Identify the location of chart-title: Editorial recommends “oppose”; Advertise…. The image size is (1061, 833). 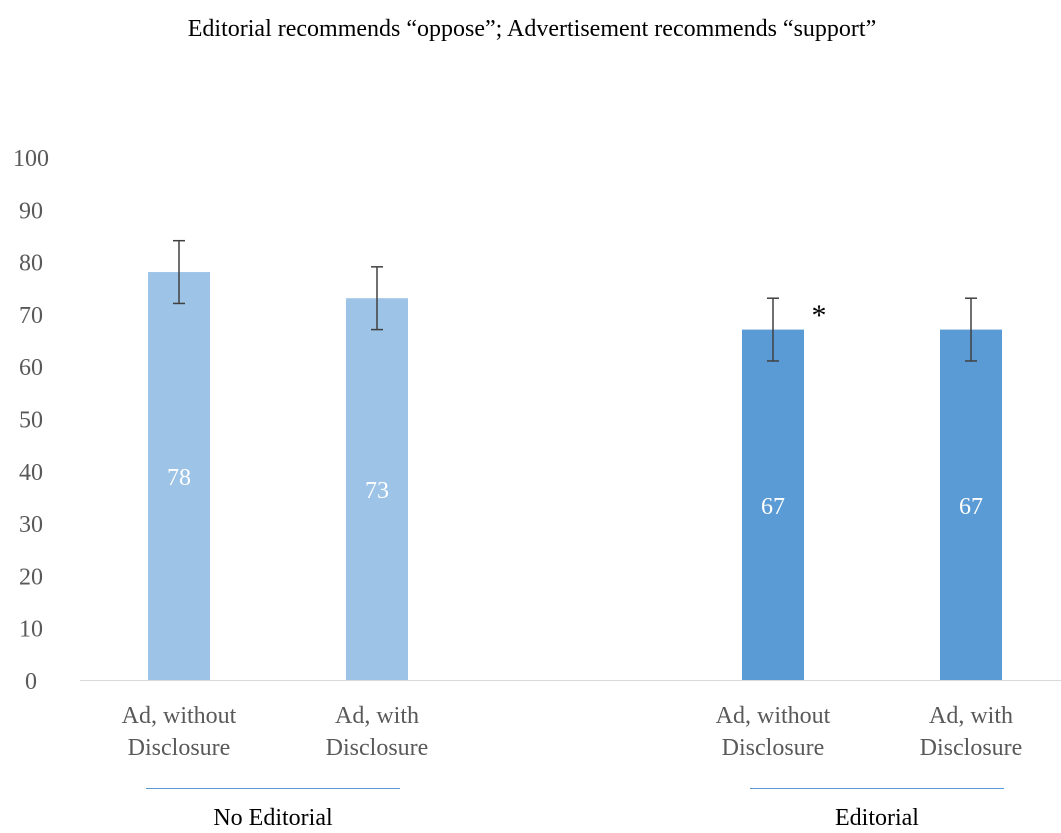
(532, 29).